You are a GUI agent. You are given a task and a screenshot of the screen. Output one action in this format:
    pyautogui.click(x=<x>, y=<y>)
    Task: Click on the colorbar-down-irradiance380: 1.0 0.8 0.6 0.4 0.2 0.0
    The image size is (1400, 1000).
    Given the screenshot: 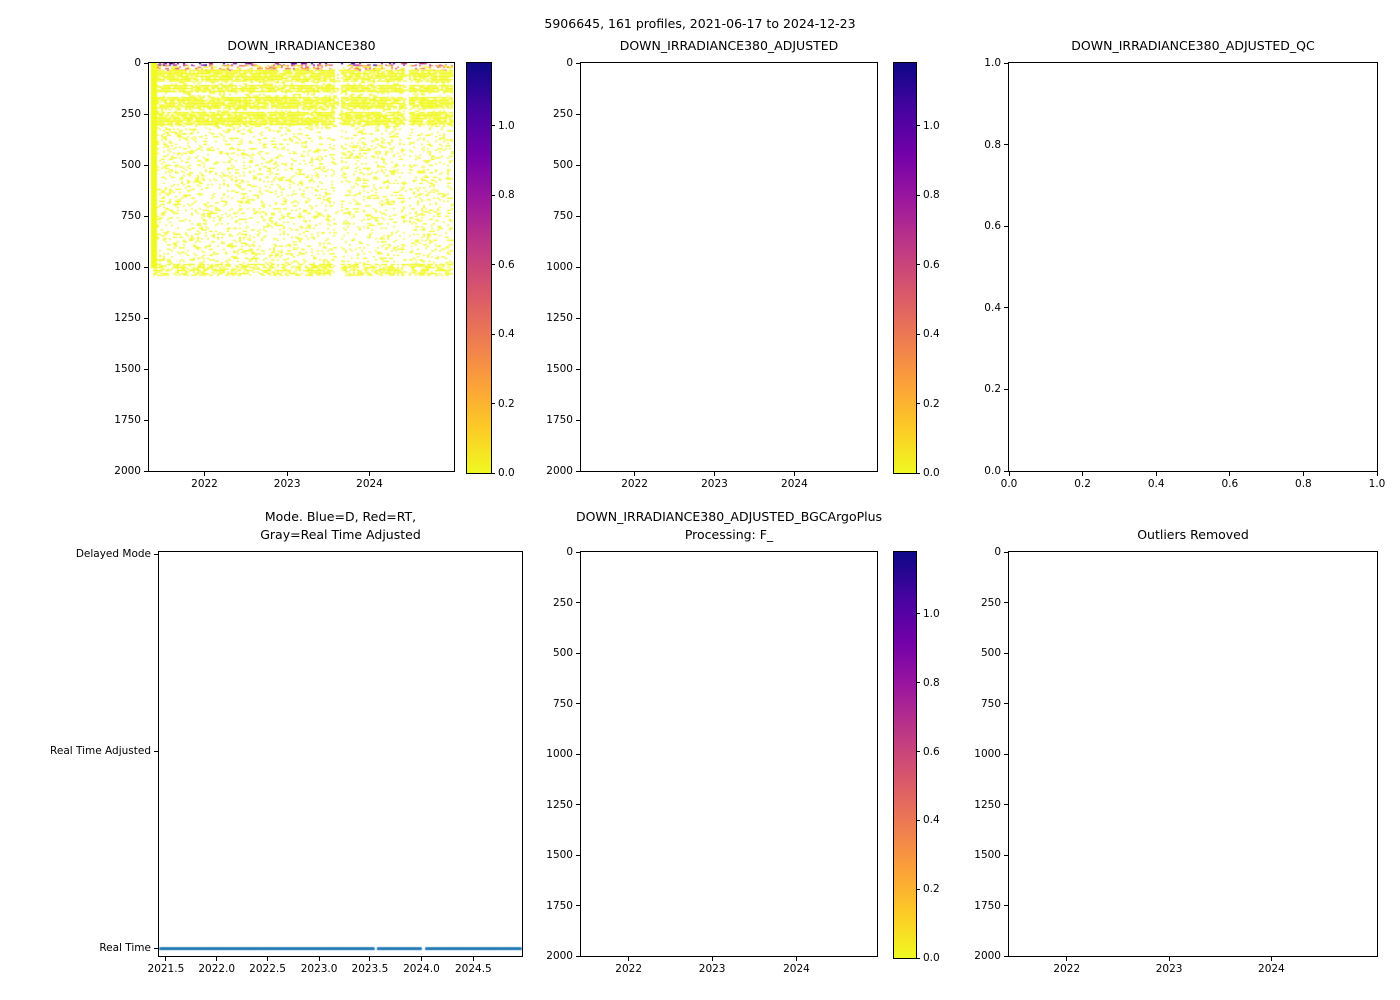 What is the action you would take?
    pyautogui.click(x=490, y=270)
    